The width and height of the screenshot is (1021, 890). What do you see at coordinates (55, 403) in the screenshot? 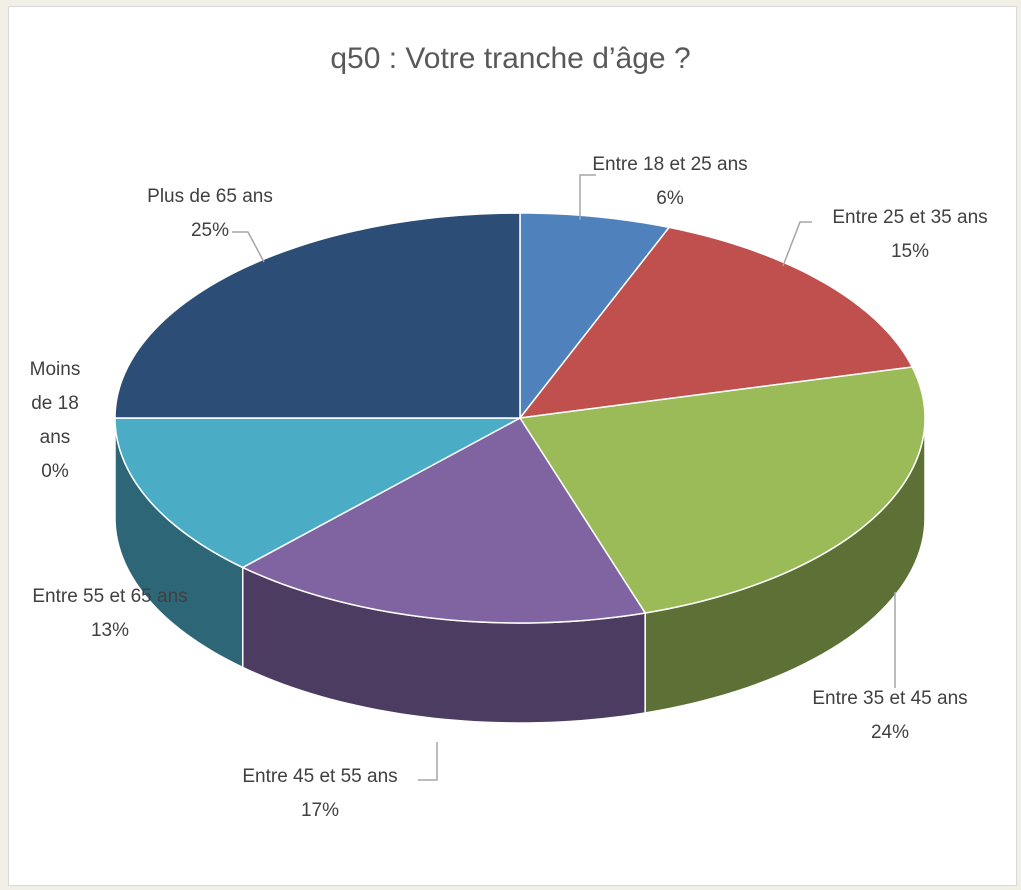
I see `data-label-category: Moins de 18 ans` at bounding box center [55, 403].